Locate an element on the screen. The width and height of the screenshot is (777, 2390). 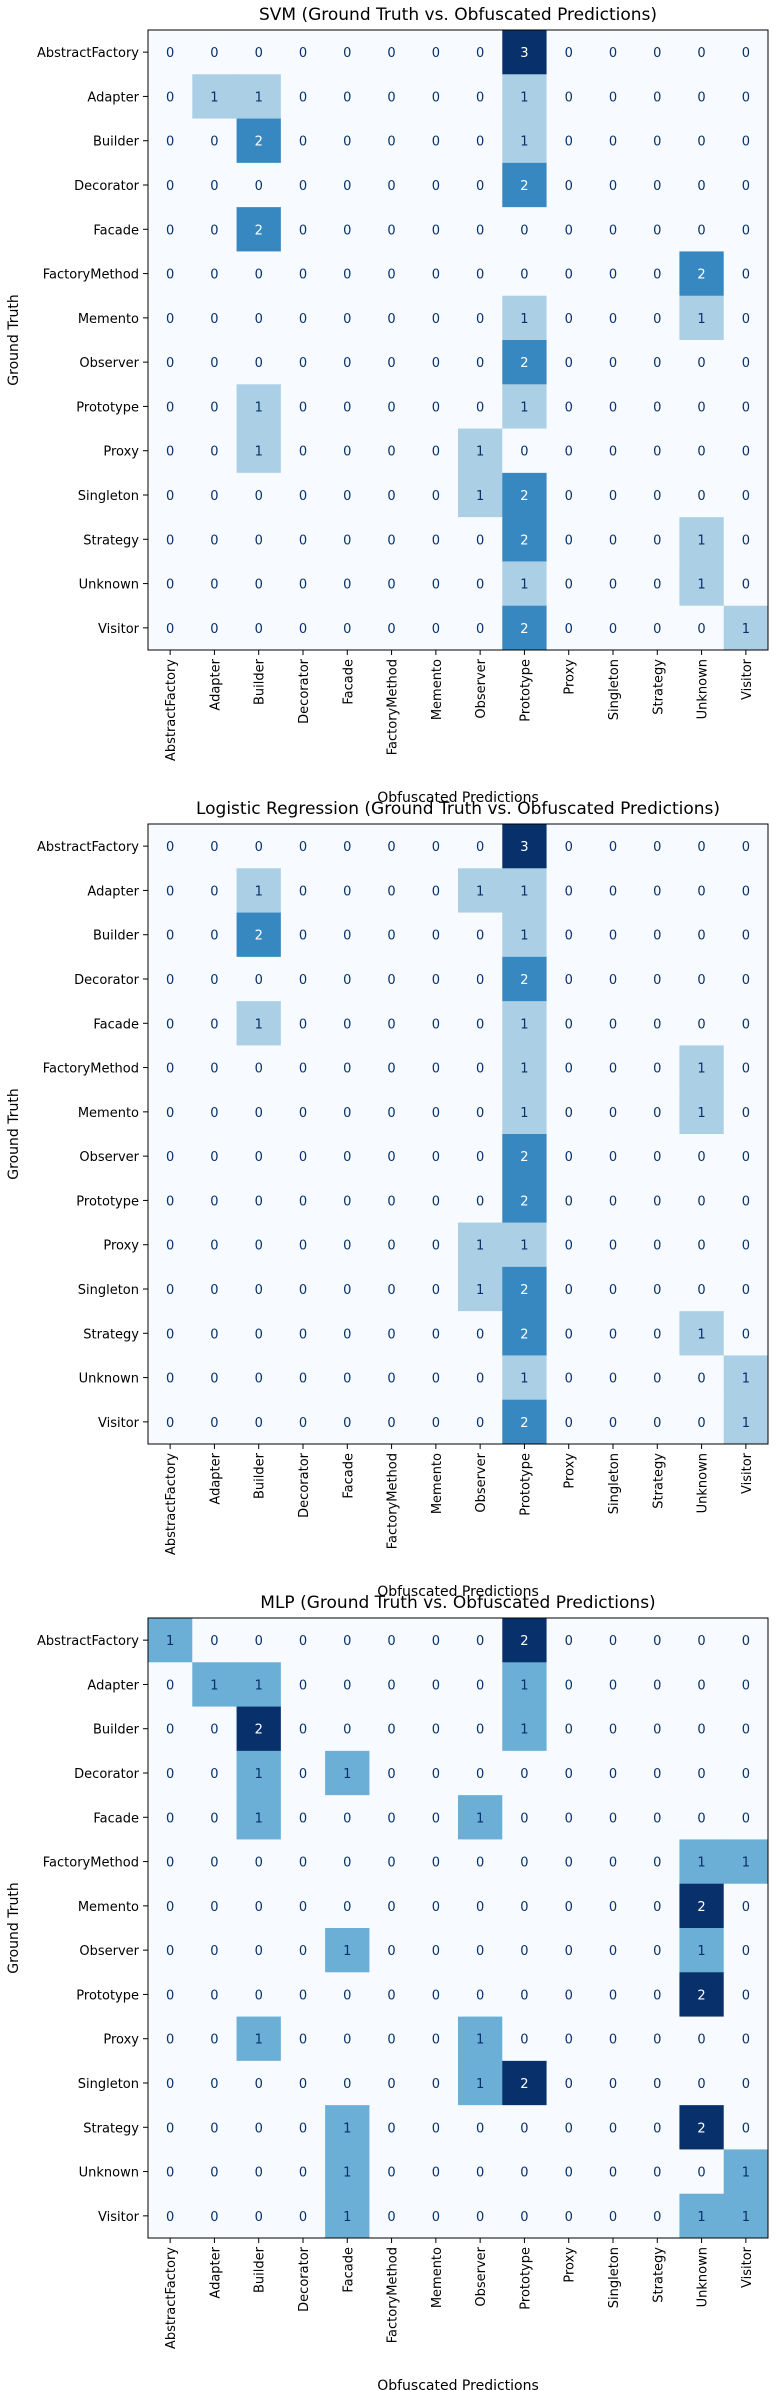
y-tick-label: Observer is located at coordinates (109, 1951).